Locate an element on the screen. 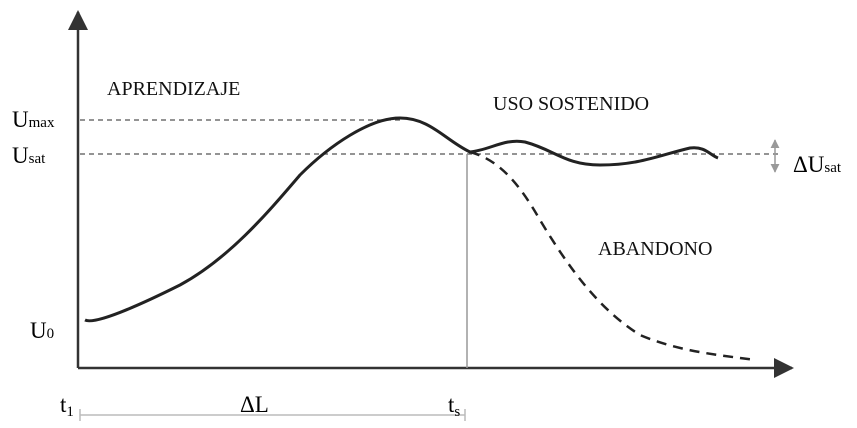 Image resolution: width=857 pixels, height=428 pixels. t-s-label: ts is located at coordinates (454, 406).